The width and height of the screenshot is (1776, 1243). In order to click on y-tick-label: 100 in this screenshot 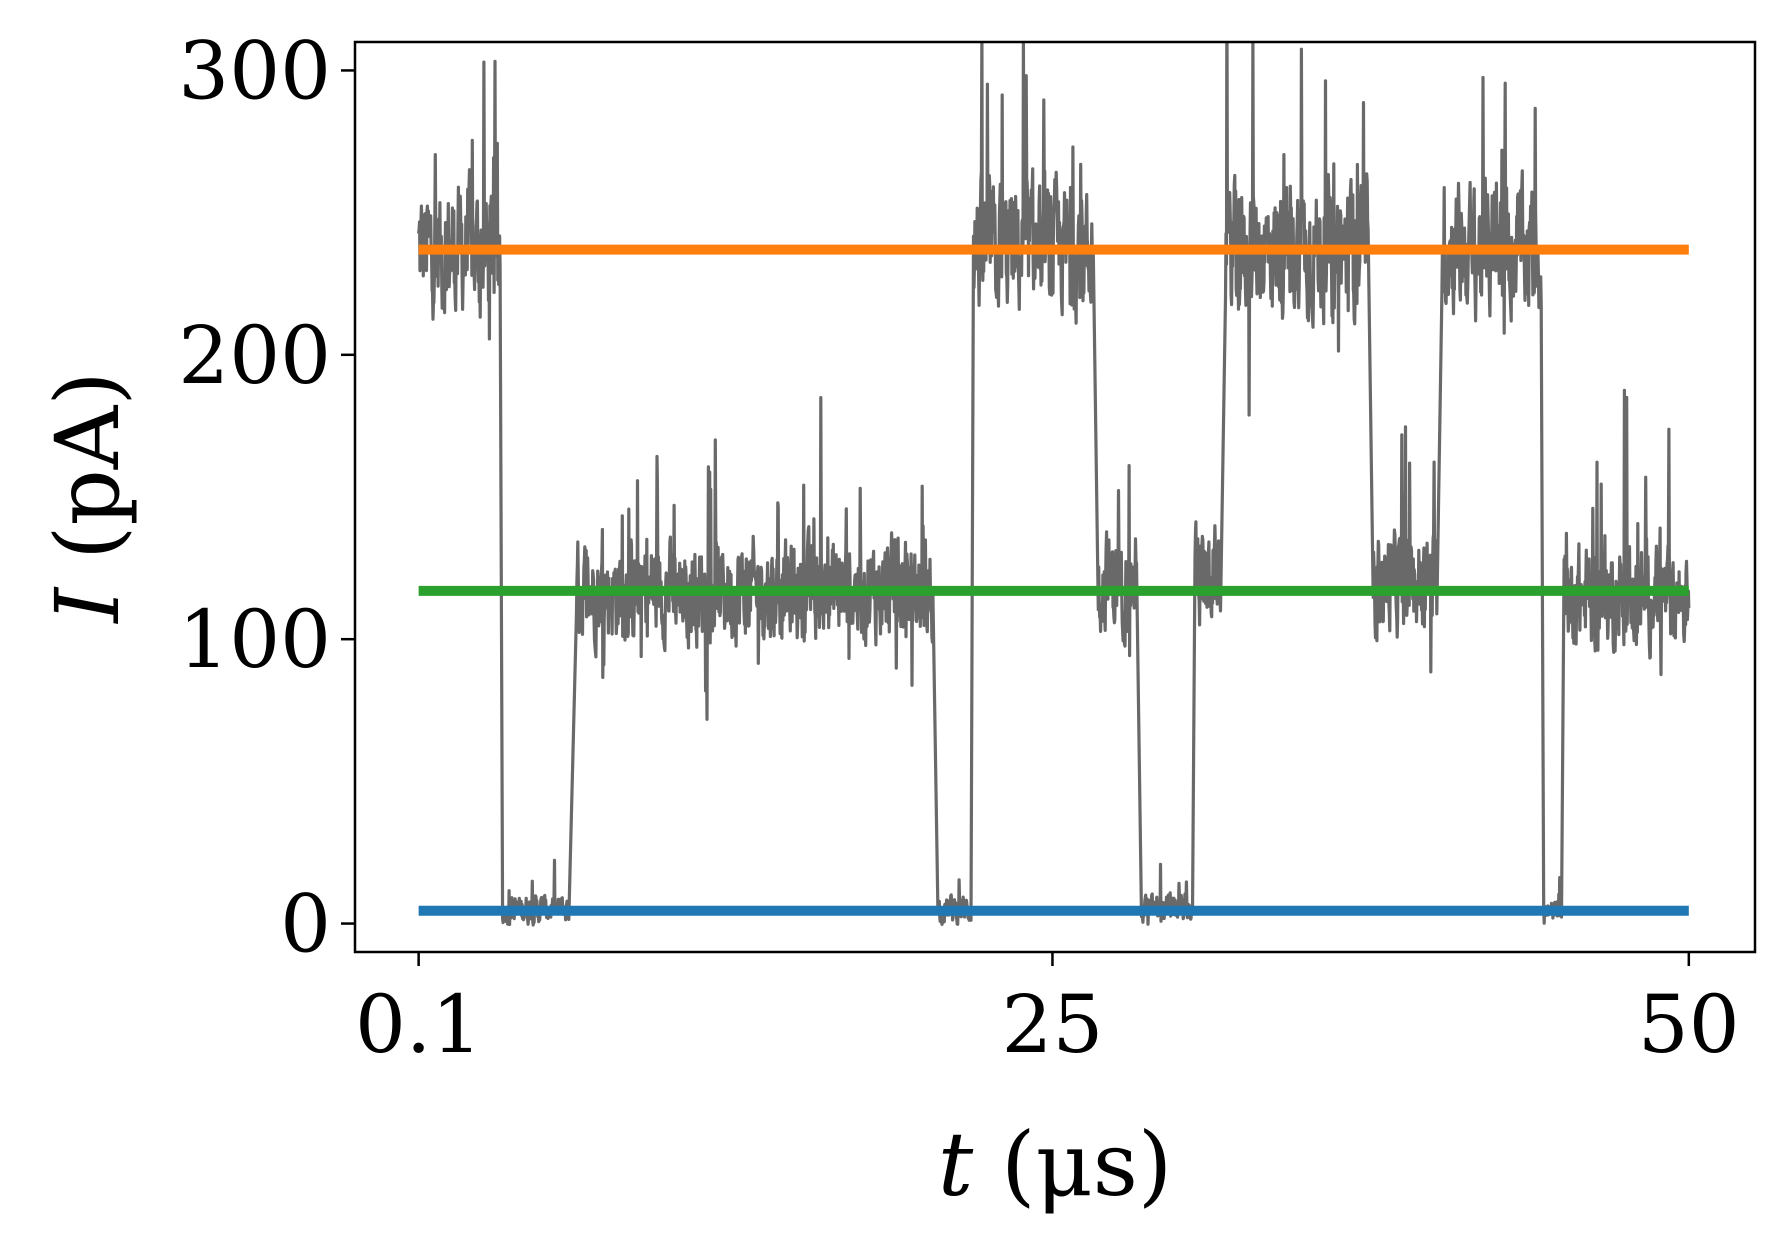, I will do `click(254, 639)`.